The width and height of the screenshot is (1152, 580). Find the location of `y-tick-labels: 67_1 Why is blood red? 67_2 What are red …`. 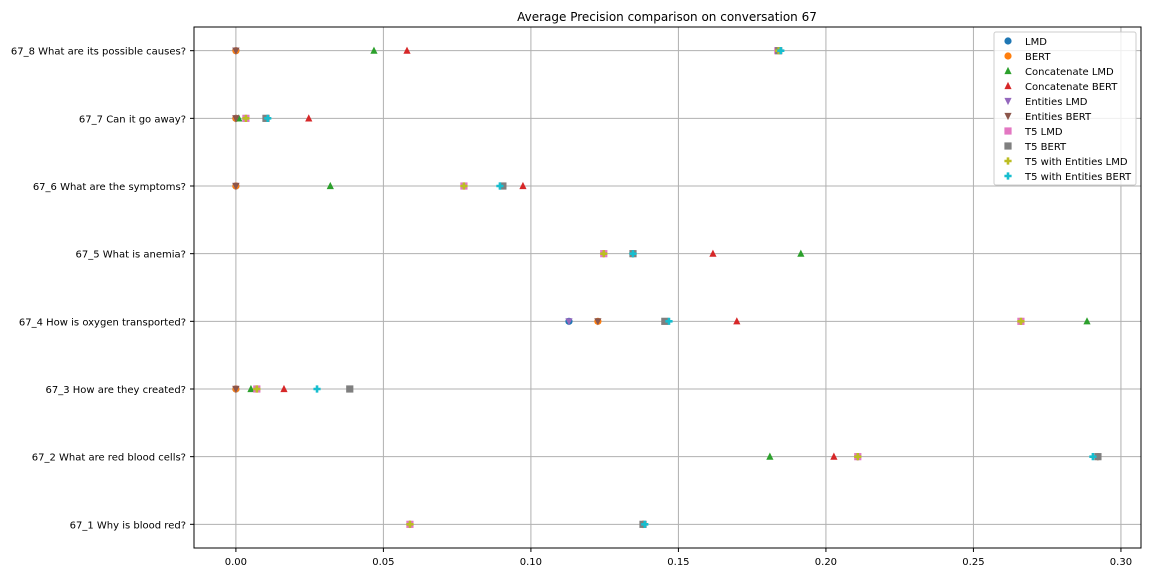

y-tick-labels: 67_1 Why is blood red? 67_2 What are red … is located at coordinates (102, 289).